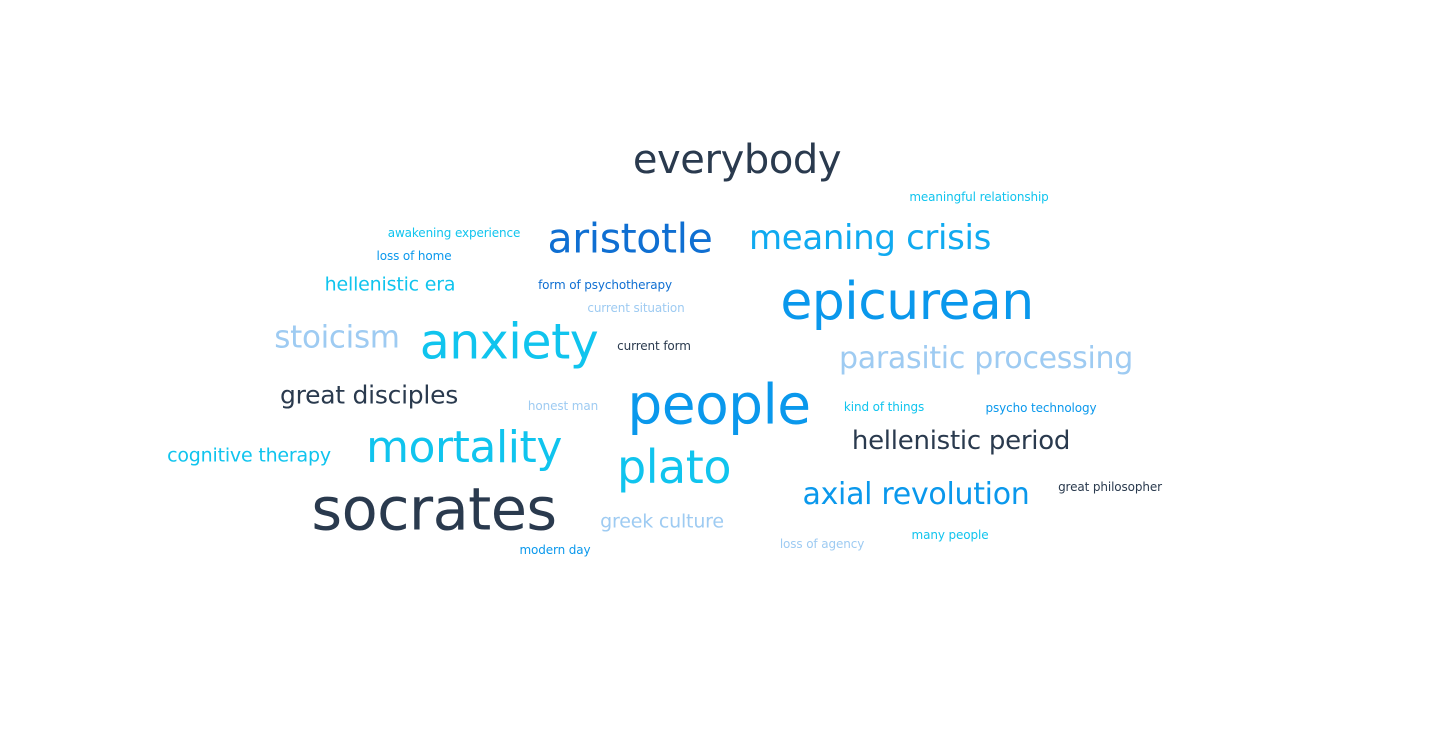  I want to click on word-honest-man: honest man, so click(563, 406).